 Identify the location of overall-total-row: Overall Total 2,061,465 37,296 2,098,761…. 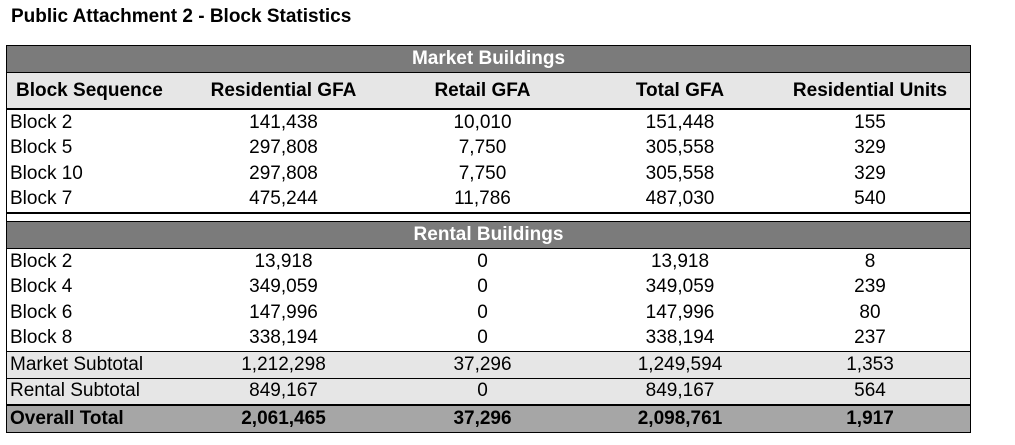
(488, 418).